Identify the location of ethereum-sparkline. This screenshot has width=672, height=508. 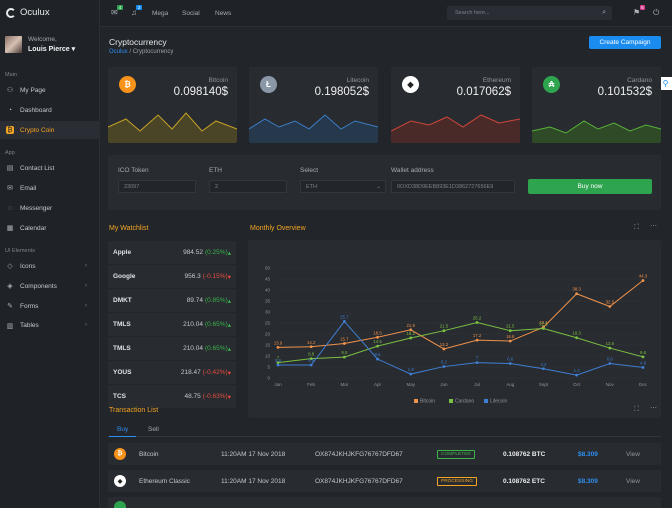
(455, 128).